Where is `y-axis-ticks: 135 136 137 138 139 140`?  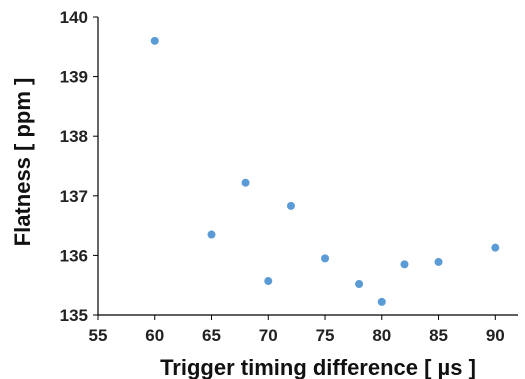
y-axis-ticks: 135 136 137 138 139 140 is located at coordinates (79, 166).